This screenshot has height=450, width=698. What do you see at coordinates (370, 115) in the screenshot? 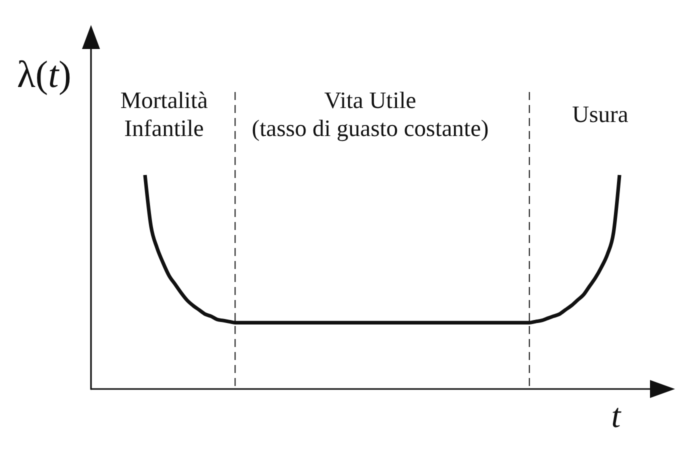
I see `text: Vita Utile (tasso di guasto costante)` at bounding box center [370, 115].